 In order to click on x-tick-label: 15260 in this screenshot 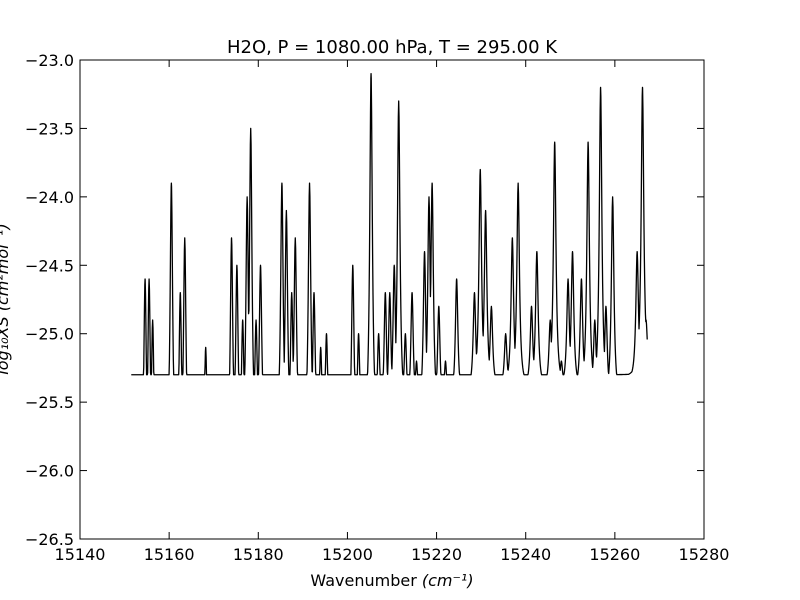, I will do `click(614, 554)`.